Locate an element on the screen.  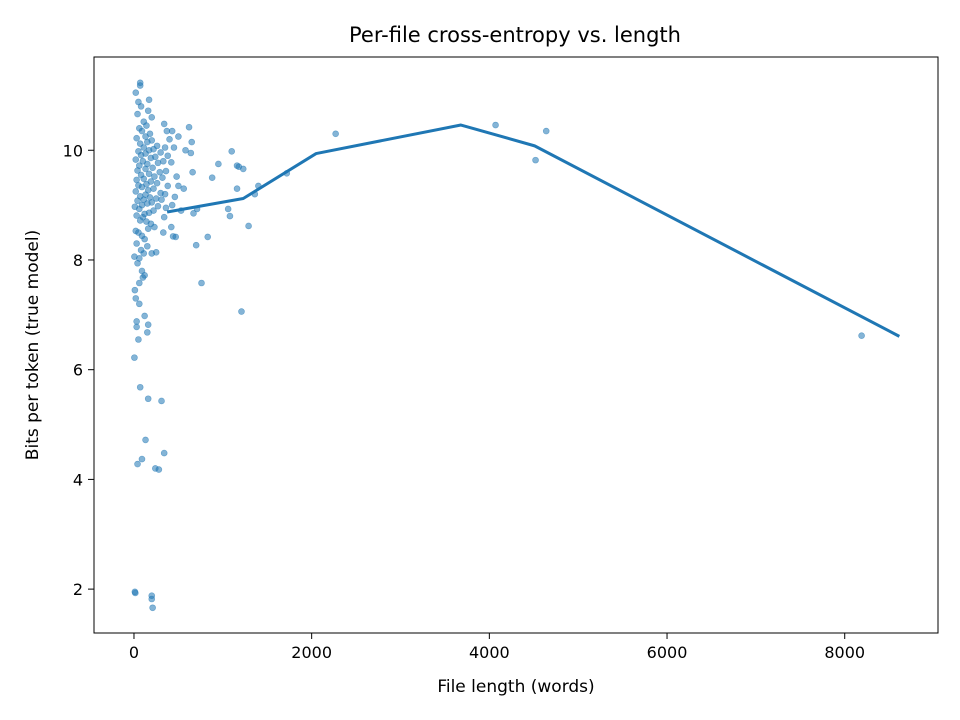
y-tick-label: 4 is located at coordinates (78, 479).